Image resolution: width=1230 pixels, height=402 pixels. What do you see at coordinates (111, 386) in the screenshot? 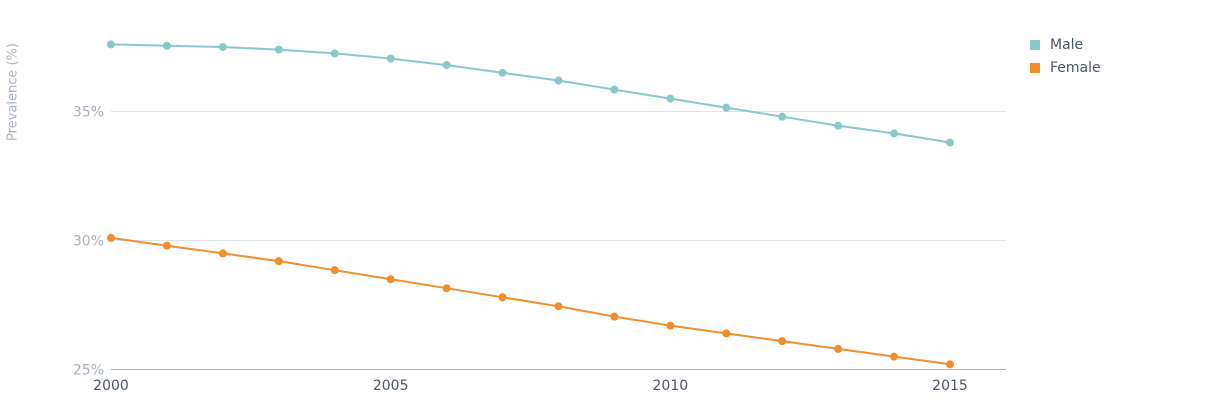
I see `x-tick-label: 2000` at bounding box center [111, 386].